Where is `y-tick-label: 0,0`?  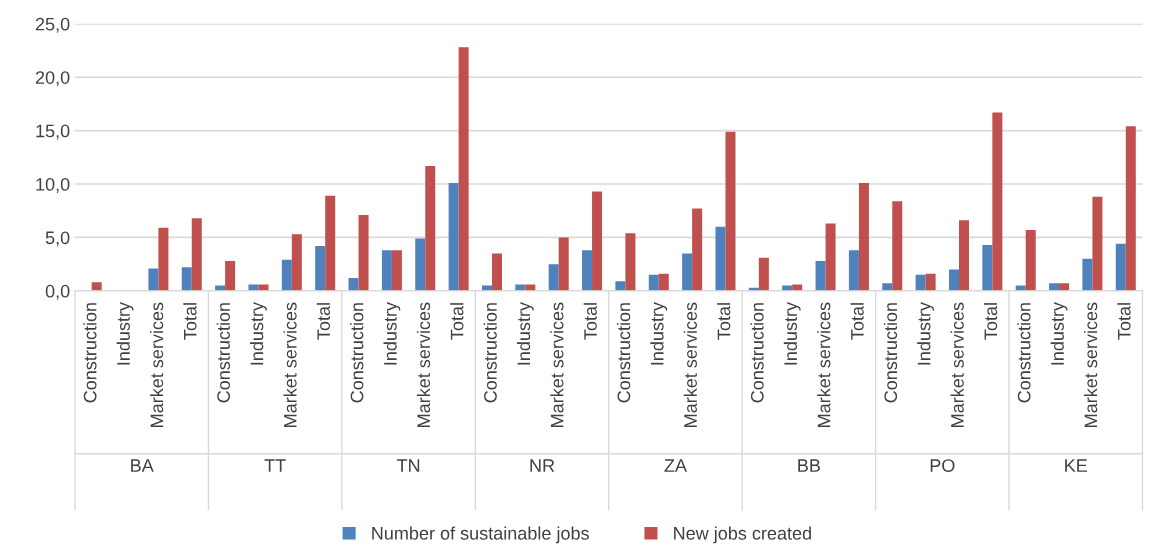 y-tick-label: 0,0 is located at coordinates (57, 292).